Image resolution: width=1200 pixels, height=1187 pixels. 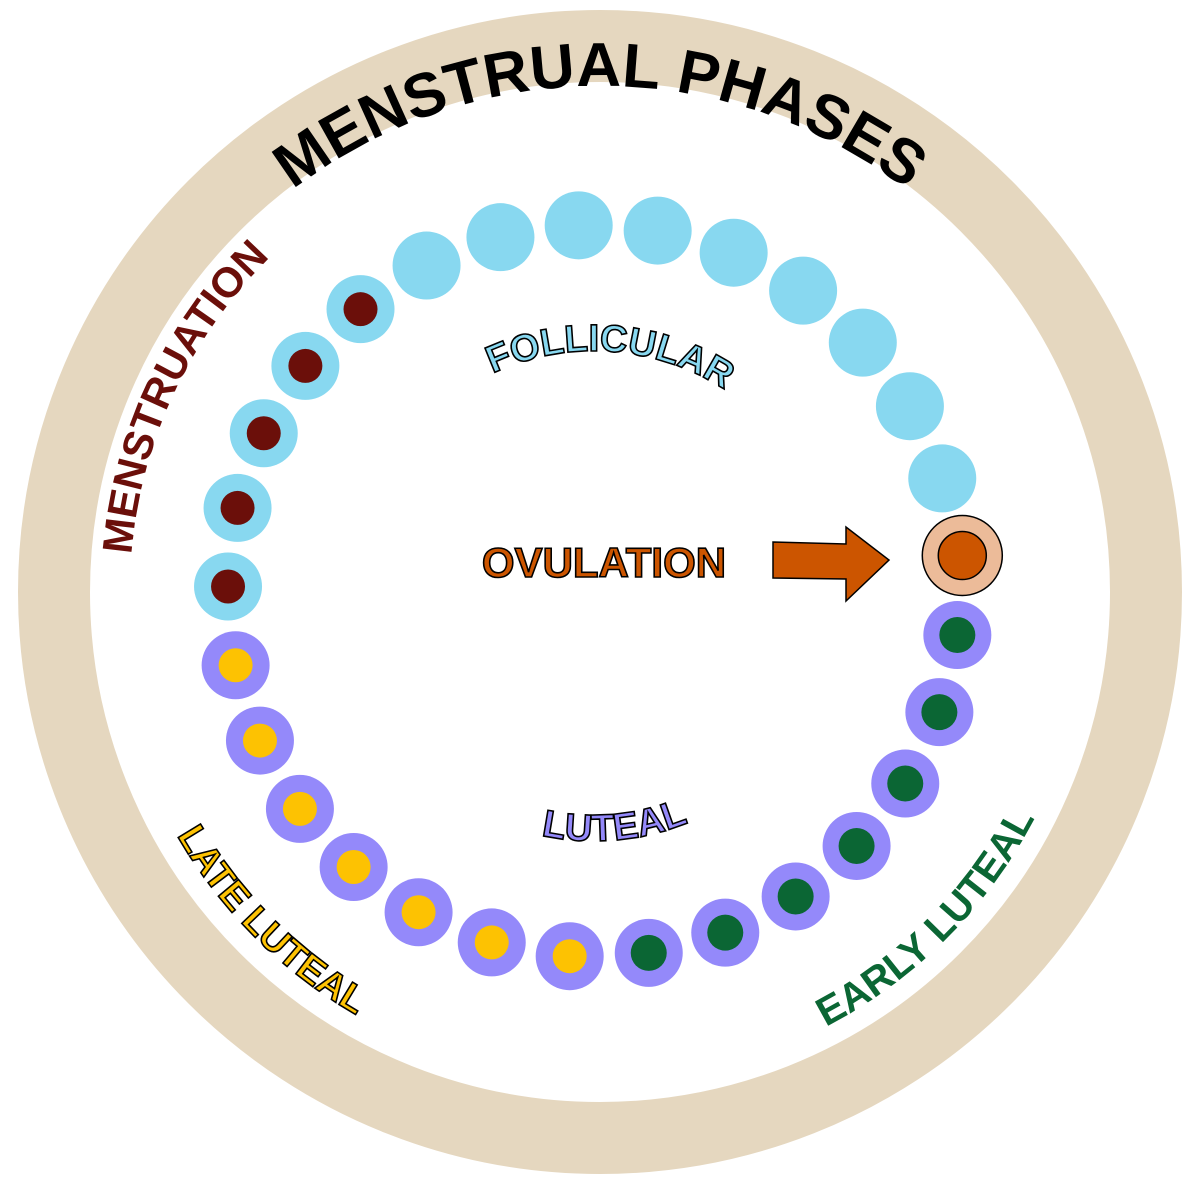 What do you see at coordinates (604, 562) in the screenshot?
I see `label-ovulation: OVULATION` at bounding box center [604, 562].